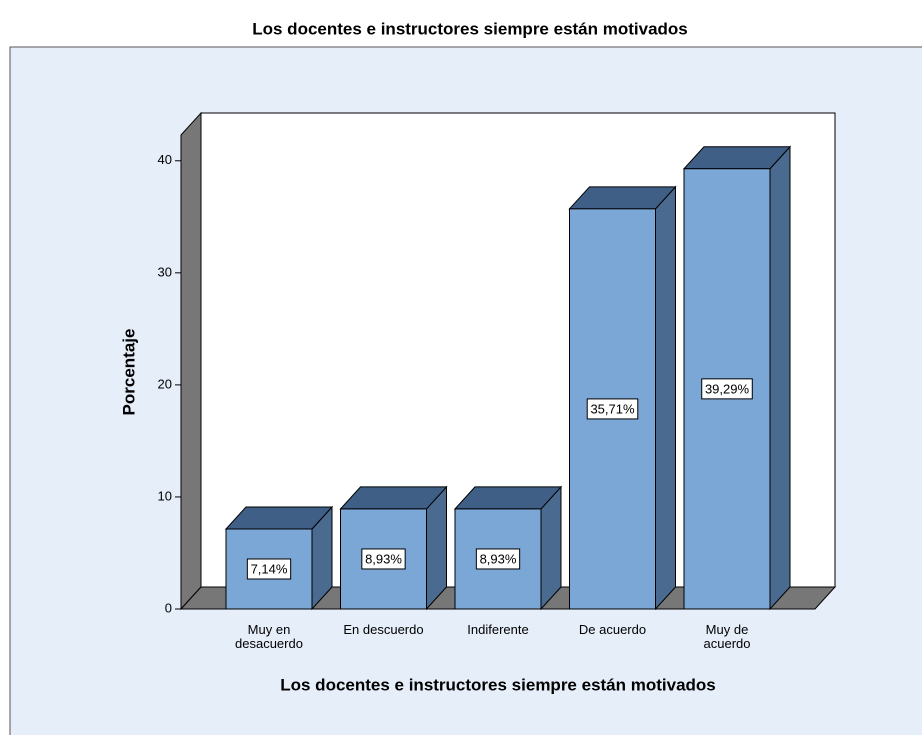 This screenshot has height=735, width=922. Describe the element at coordinates (165, 495) in the screenshot. I see `y-tick-label: 10` at that location.